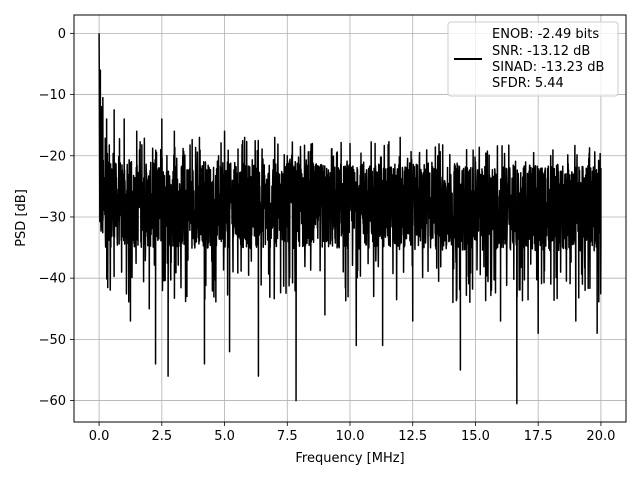 The width and height of the screenshot is (640, 480). I want to click on x-tick-label: 15.0, so click(475, 436).